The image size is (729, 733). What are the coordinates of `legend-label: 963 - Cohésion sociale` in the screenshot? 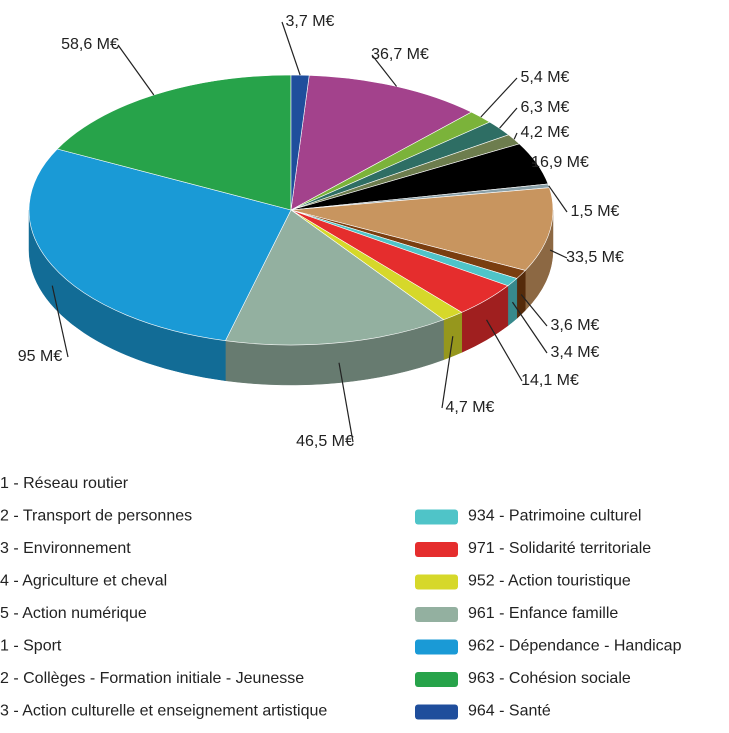 It's located at (549, 678).